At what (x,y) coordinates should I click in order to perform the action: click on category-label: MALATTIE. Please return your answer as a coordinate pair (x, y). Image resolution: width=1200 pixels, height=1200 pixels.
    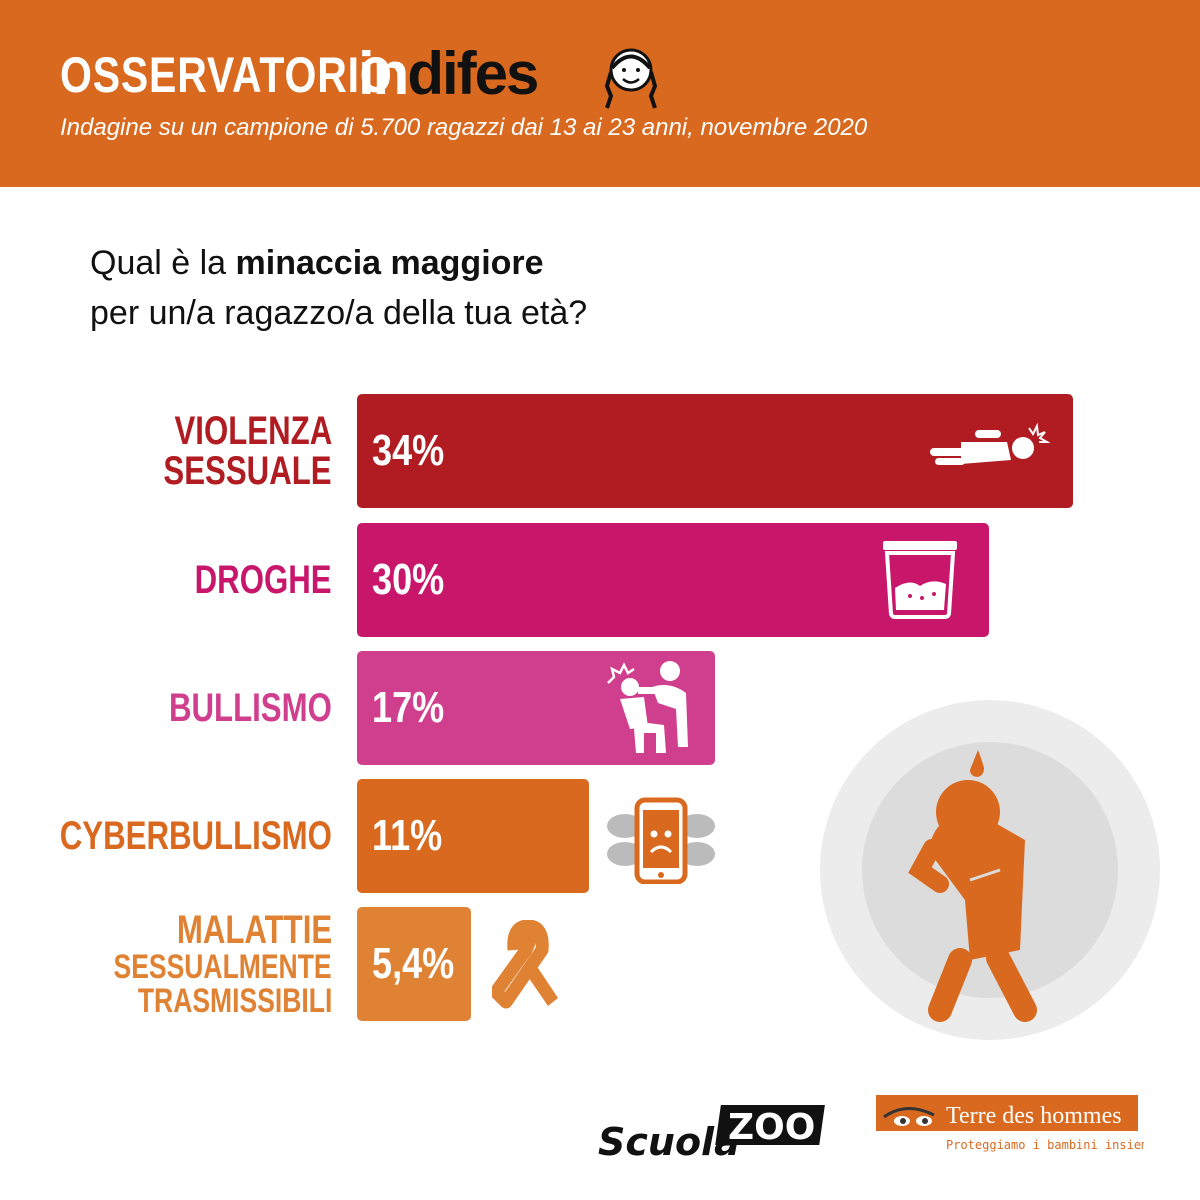
    Looking at the image, I should click on (254, 930).